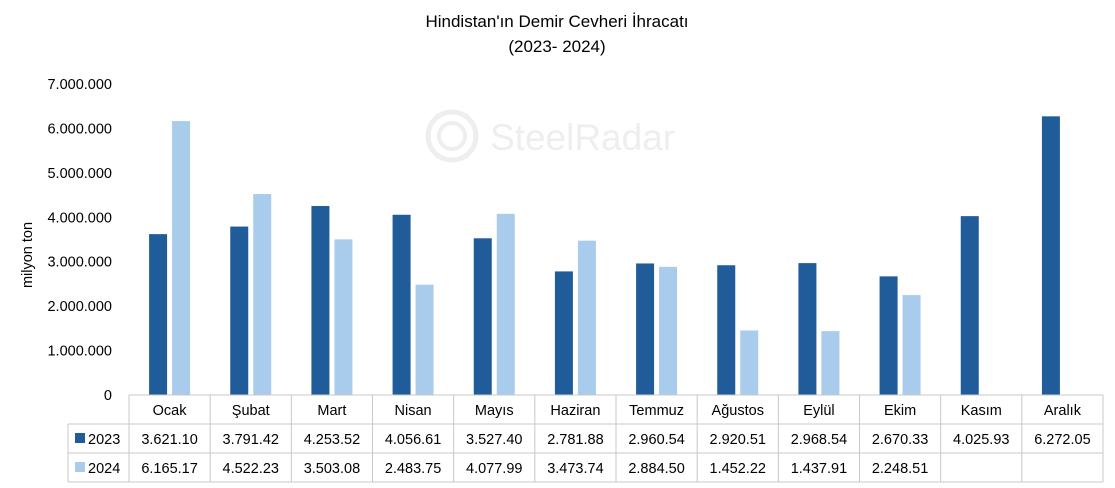  What do you see at coordinates (575, 469) in the screenshot?
I see `data-label: 3.473.74` at bounding box center [575, 469].